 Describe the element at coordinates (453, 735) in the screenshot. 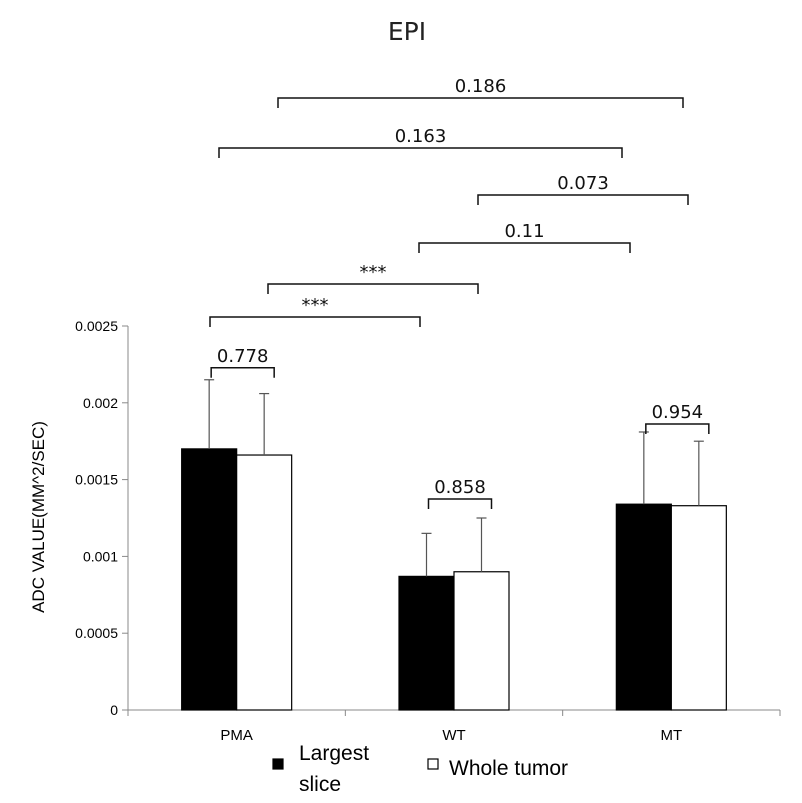

I see `x-tick-label: WT` at that location.